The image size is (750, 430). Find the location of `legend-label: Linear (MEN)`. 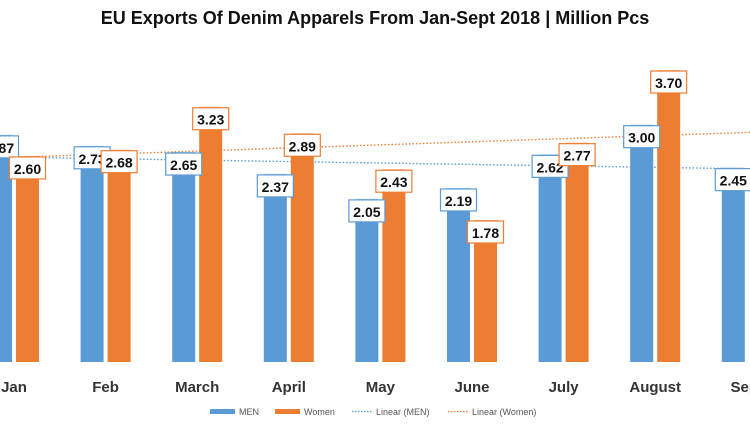

legend-label: Linear (MEN) is located at coordinates (403, 412).